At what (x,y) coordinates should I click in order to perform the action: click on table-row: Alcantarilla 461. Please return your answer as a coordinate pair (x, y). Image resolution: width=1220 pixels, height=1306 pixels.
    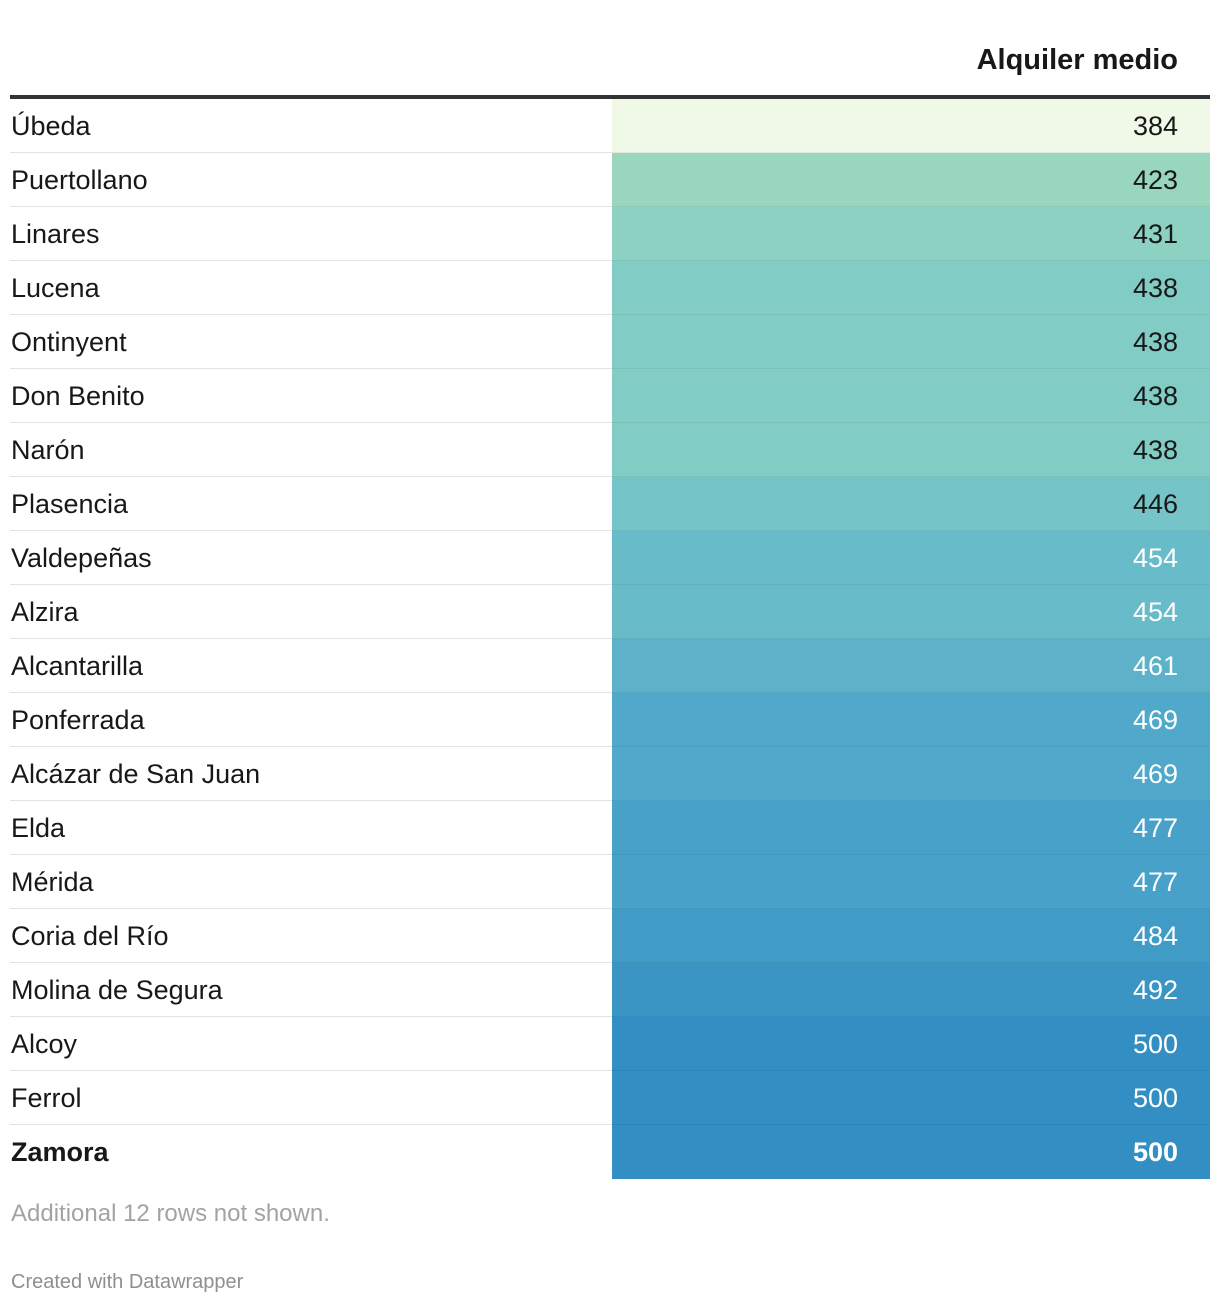
    Looking at the image, I should click on (610, 666).